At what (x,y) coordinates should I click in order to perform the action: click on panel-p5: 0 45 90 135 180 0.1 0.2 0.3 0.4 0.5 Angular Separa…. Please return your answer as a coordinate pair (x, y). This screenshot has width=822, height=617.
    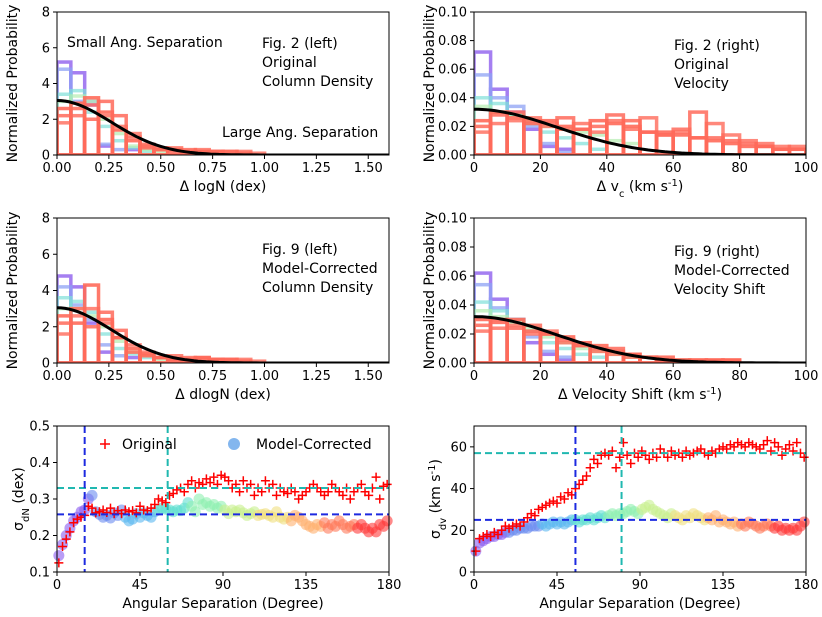
    Looking at the image, I should click on (206, 516).